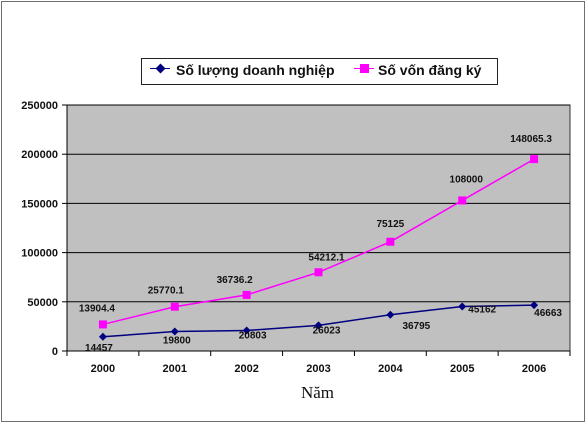  Describe the element at coordinates (55, 352) in the screenshot. I see `y-tick-label: 0` at that location.